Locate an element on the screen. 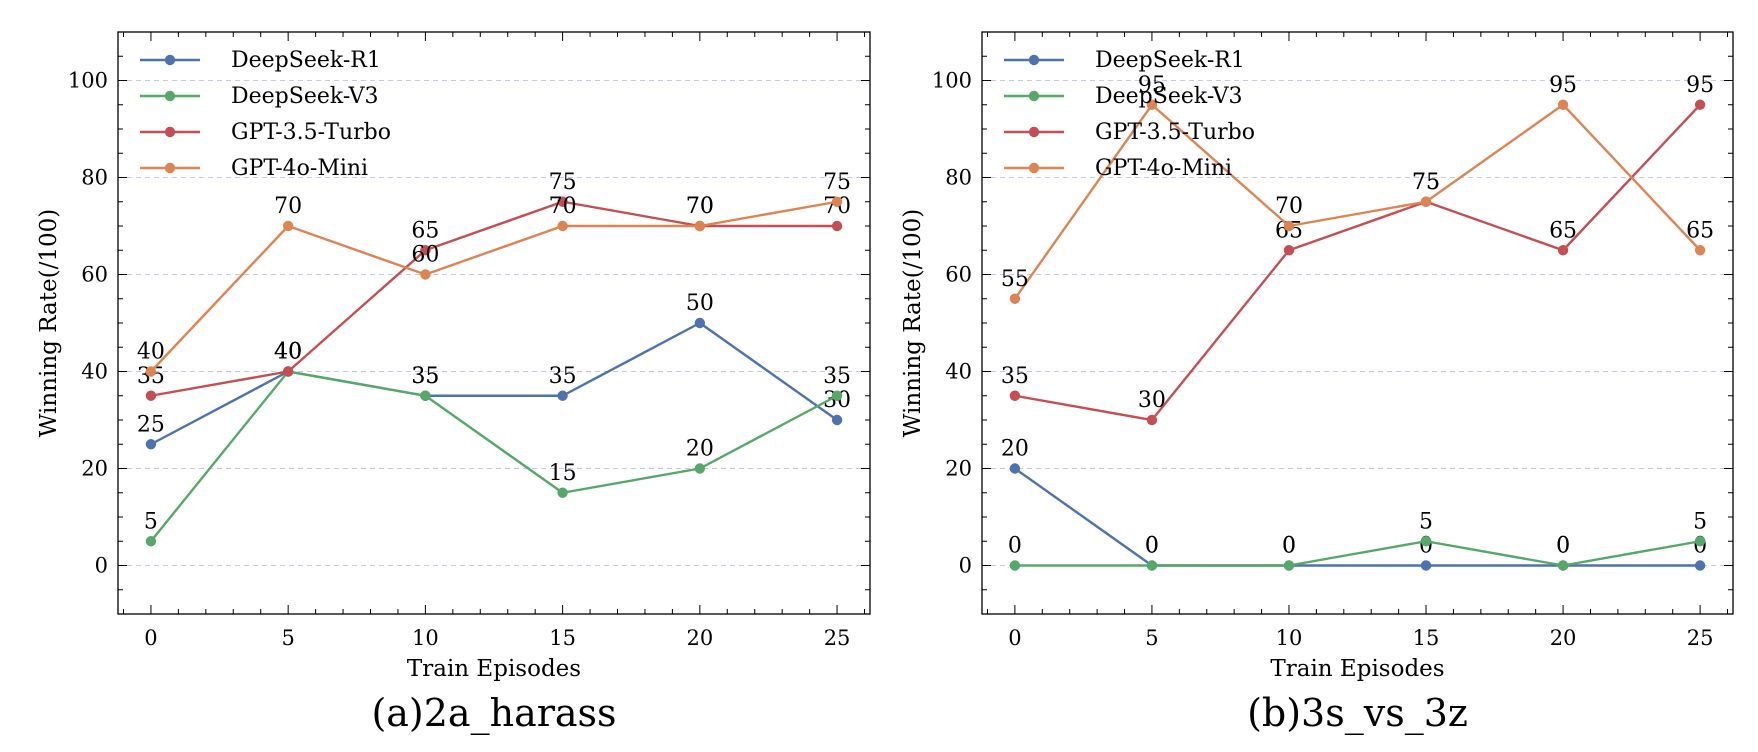 Image resolution: width=1758 pixels, height=752 pixels. y-tick-label-100: 100 is located at coordinates (88, 81).